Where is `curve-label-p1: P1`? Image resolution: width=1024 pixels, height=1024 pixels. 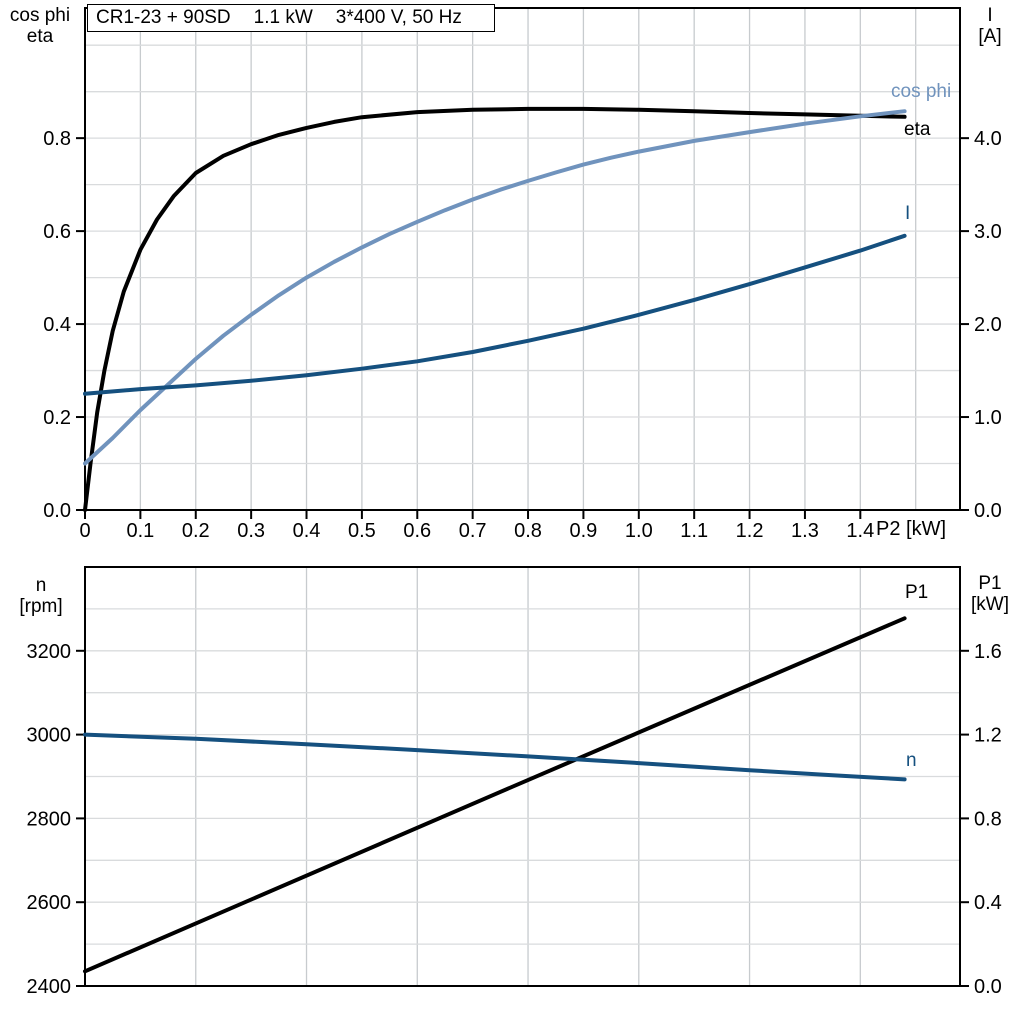 curve-label-p1: P1 is located at coordinates (917, 592).